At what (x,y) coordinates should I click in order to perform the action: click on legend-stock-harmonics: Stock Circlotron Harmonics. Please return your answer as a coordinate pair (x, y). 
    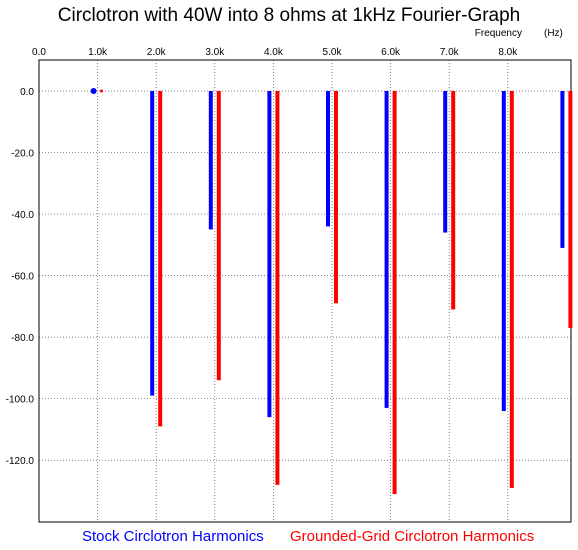
    Looking at the image, I should click on (173, 536).